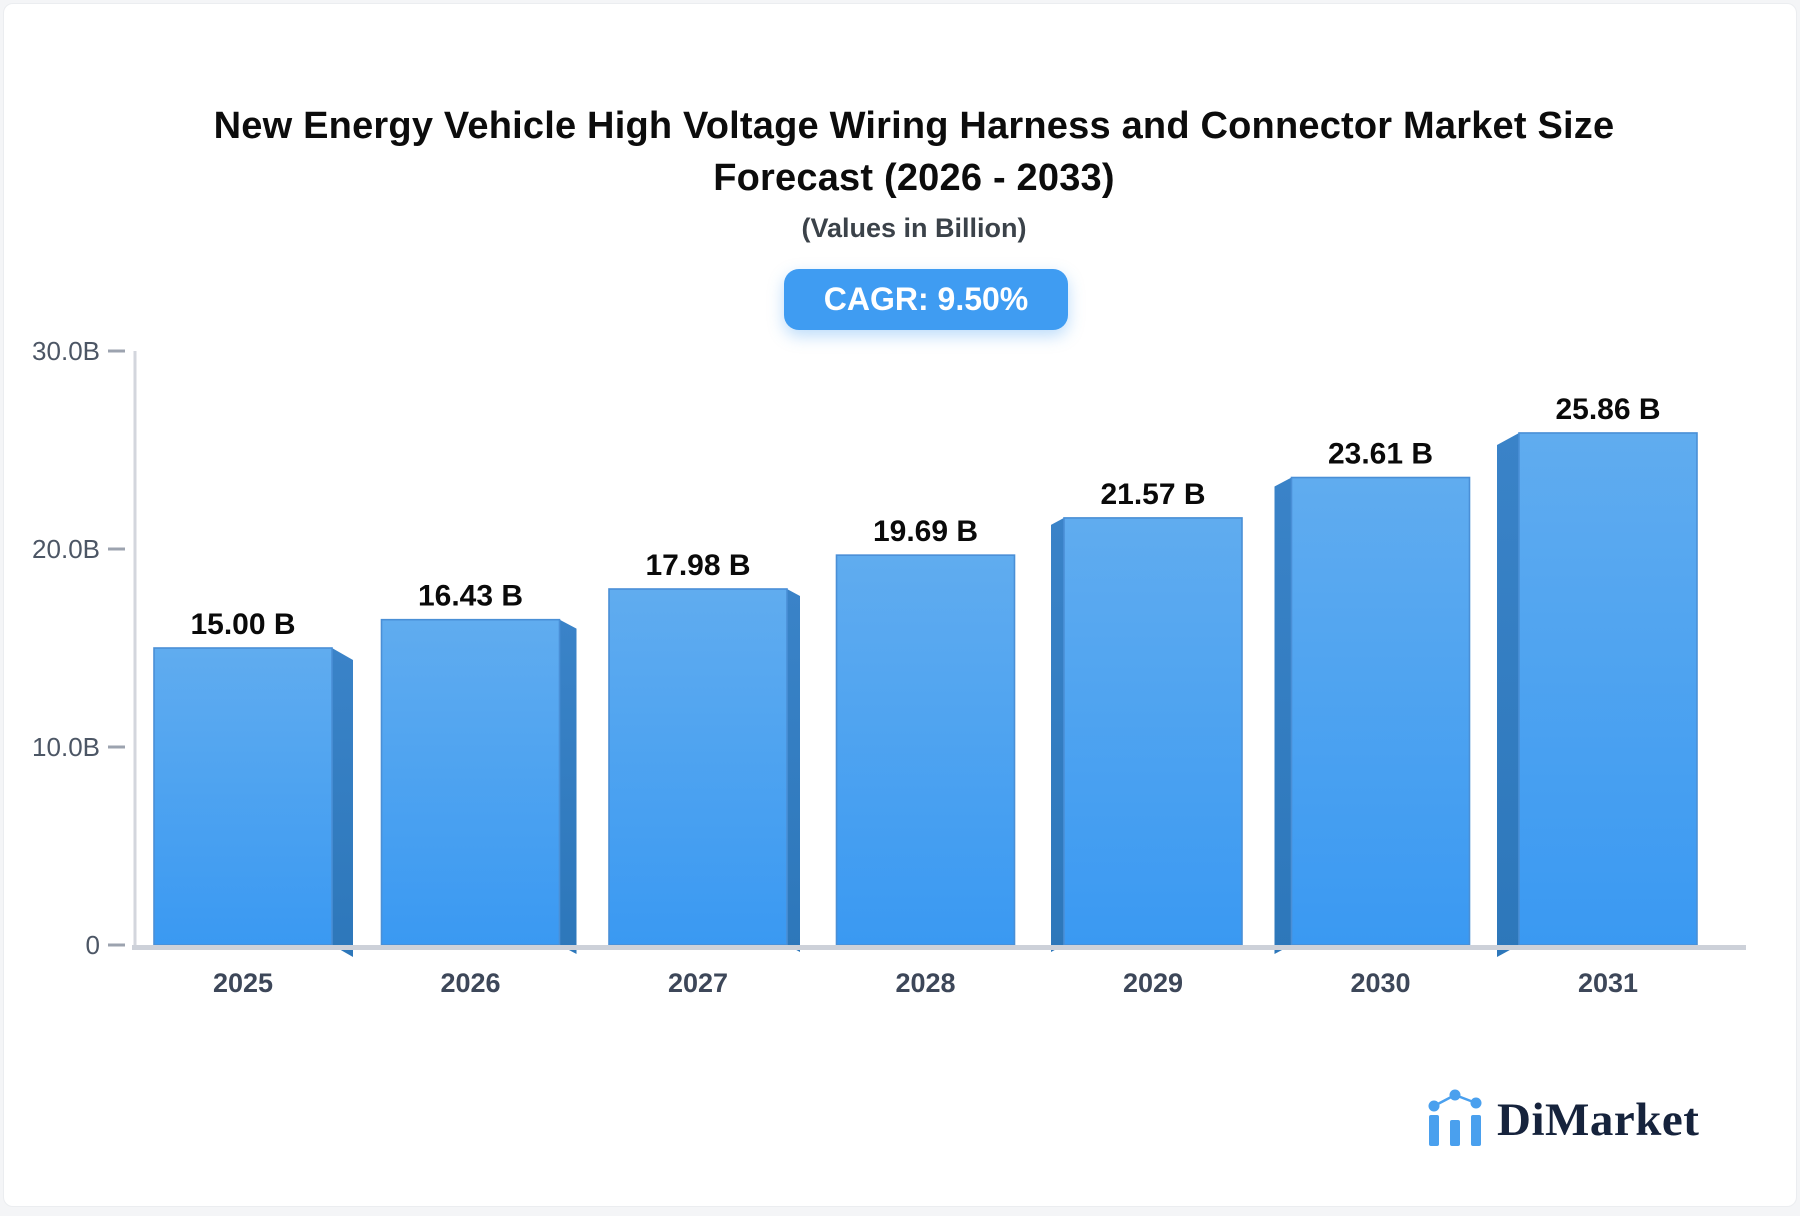 This screenshot has height=1216, width=1800. What do you see at coordinates (1380, 454) in the screenshot?
I see `bar-value-label: 23.61 B` at bounding box center [1380, 454].